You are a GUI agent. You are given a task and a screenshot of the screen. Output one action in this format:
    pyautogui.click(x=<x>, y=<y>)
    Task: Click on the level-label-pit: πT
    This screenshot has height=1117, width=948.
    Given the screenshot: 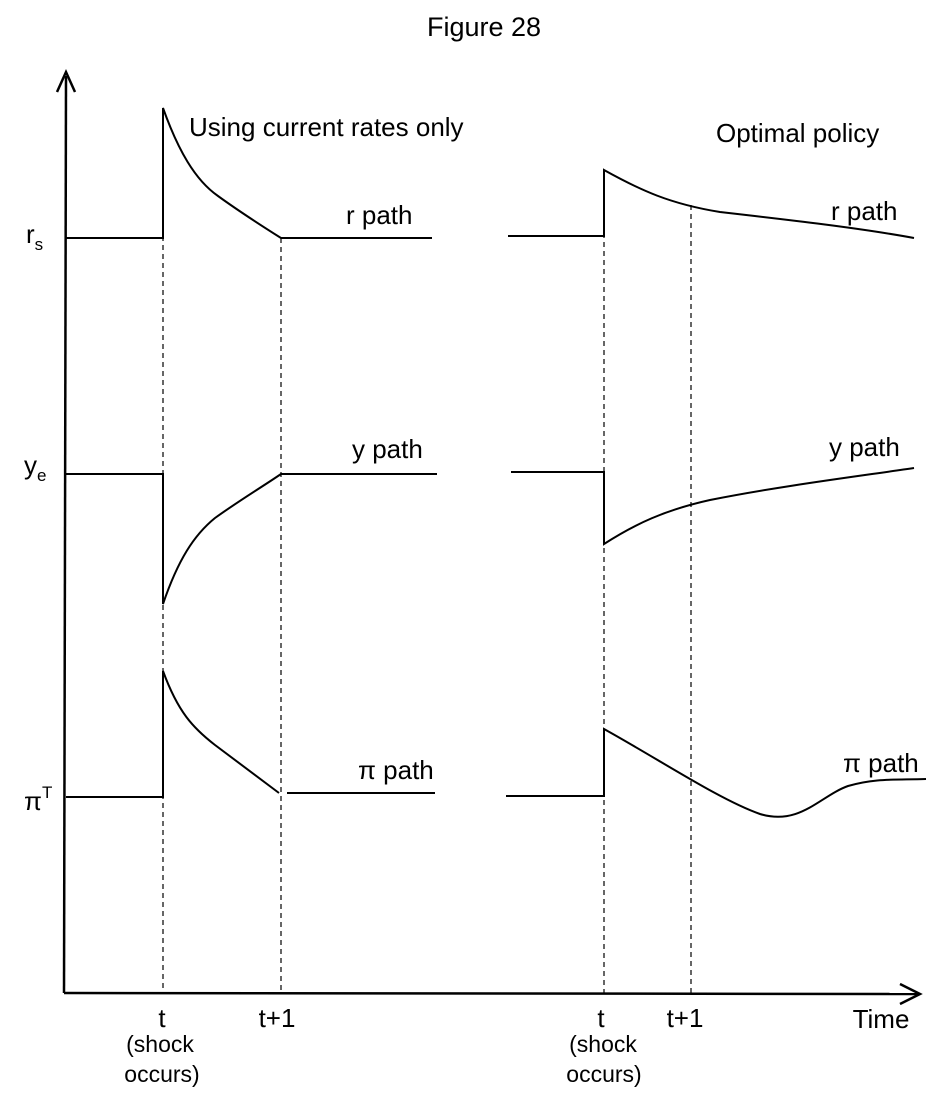 What is the action you would take?
    pyautogui.click(x=38, y=799)
    